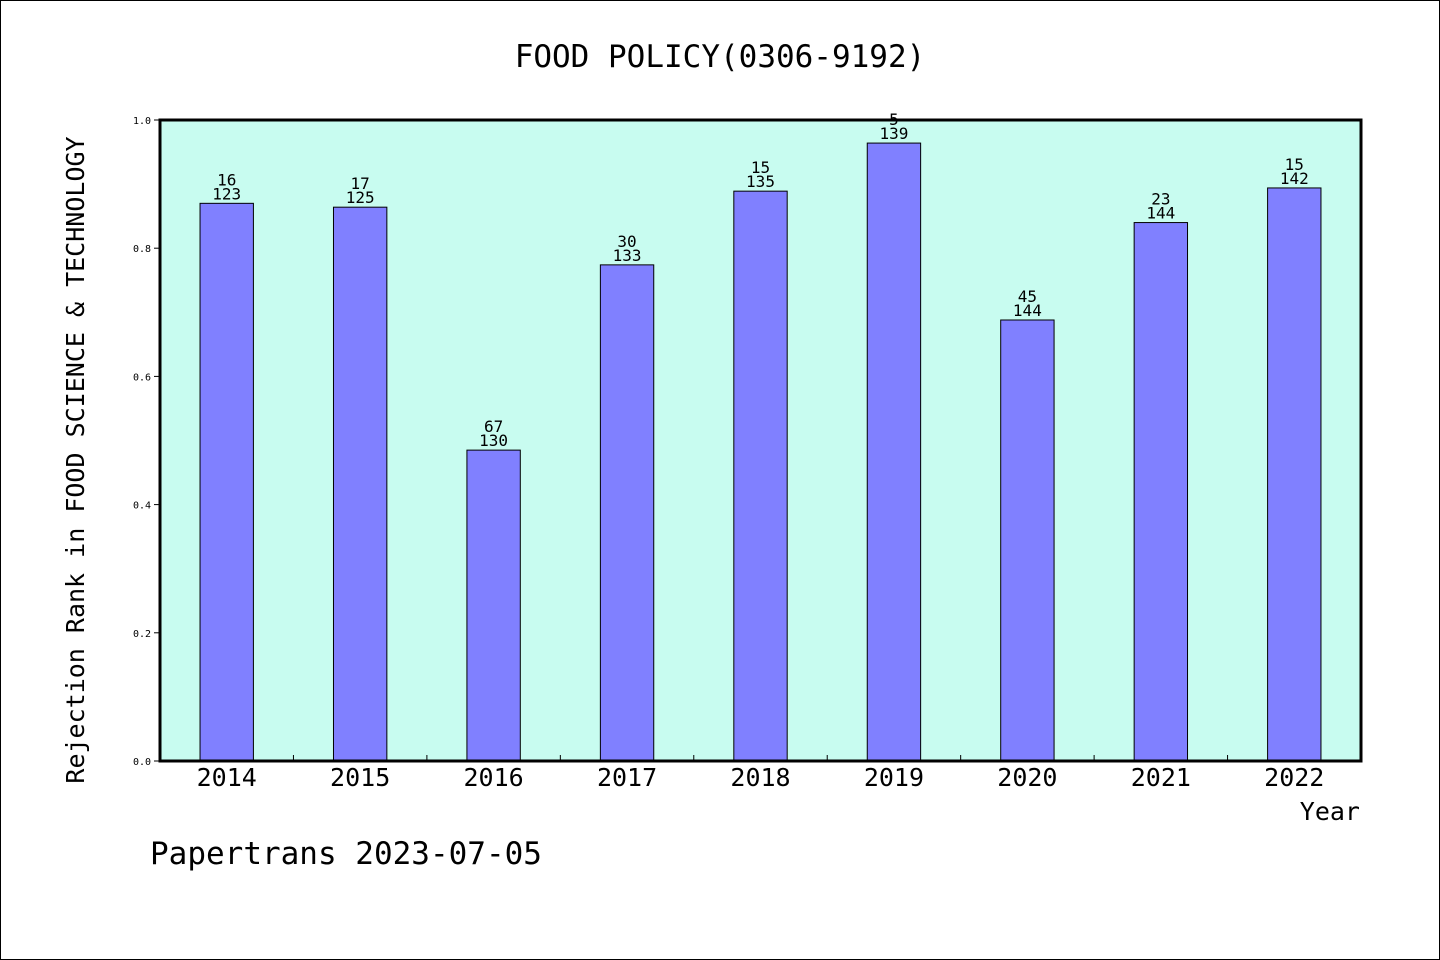 This screenshot has width=1440, height=960. What do you see at coordinates (146, 442) in the screenshot?
I see `y-axis-ticks: 0.0 0.2 0.4 0.6 0.8 1.0` at bounding box center [146, 442].